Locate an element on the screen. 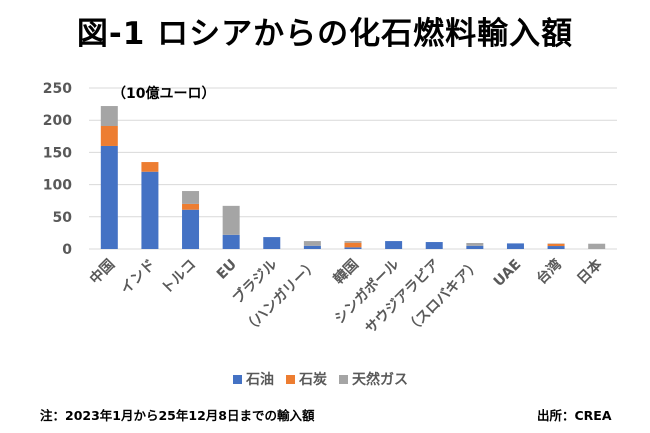 Image resolution: width=650 pixels, height=433 pixels. x-category-label: 韓国 is located at coordinates (346, 272).